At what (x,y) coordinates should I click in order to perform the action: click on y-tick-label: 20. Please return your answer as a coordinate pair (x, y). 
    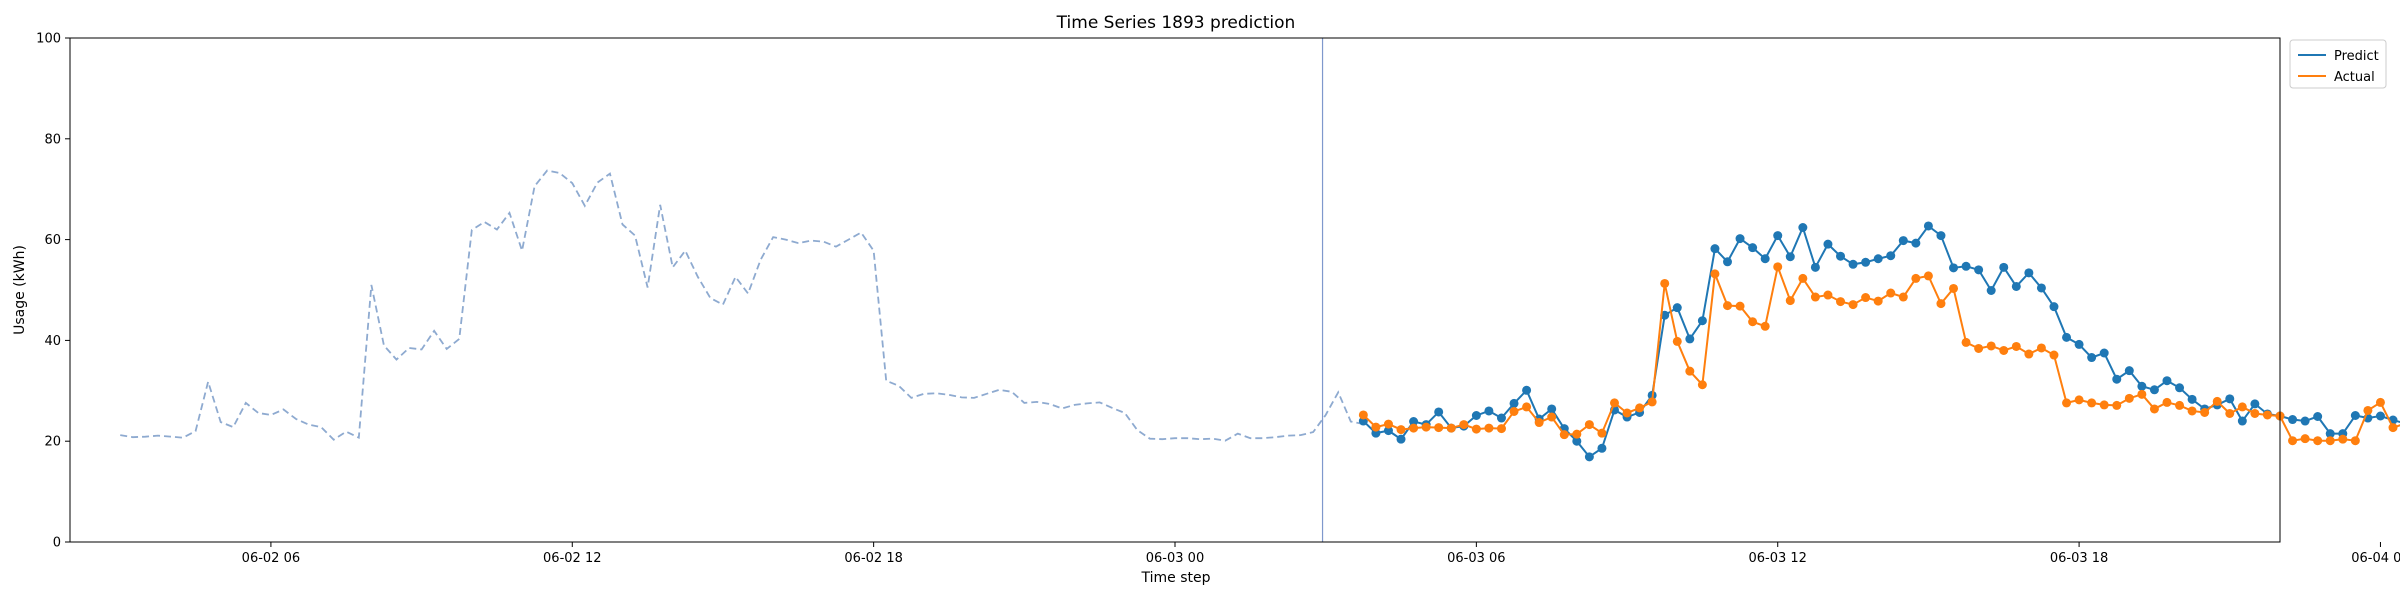
    Looking at the image, I should click on (52, 442).